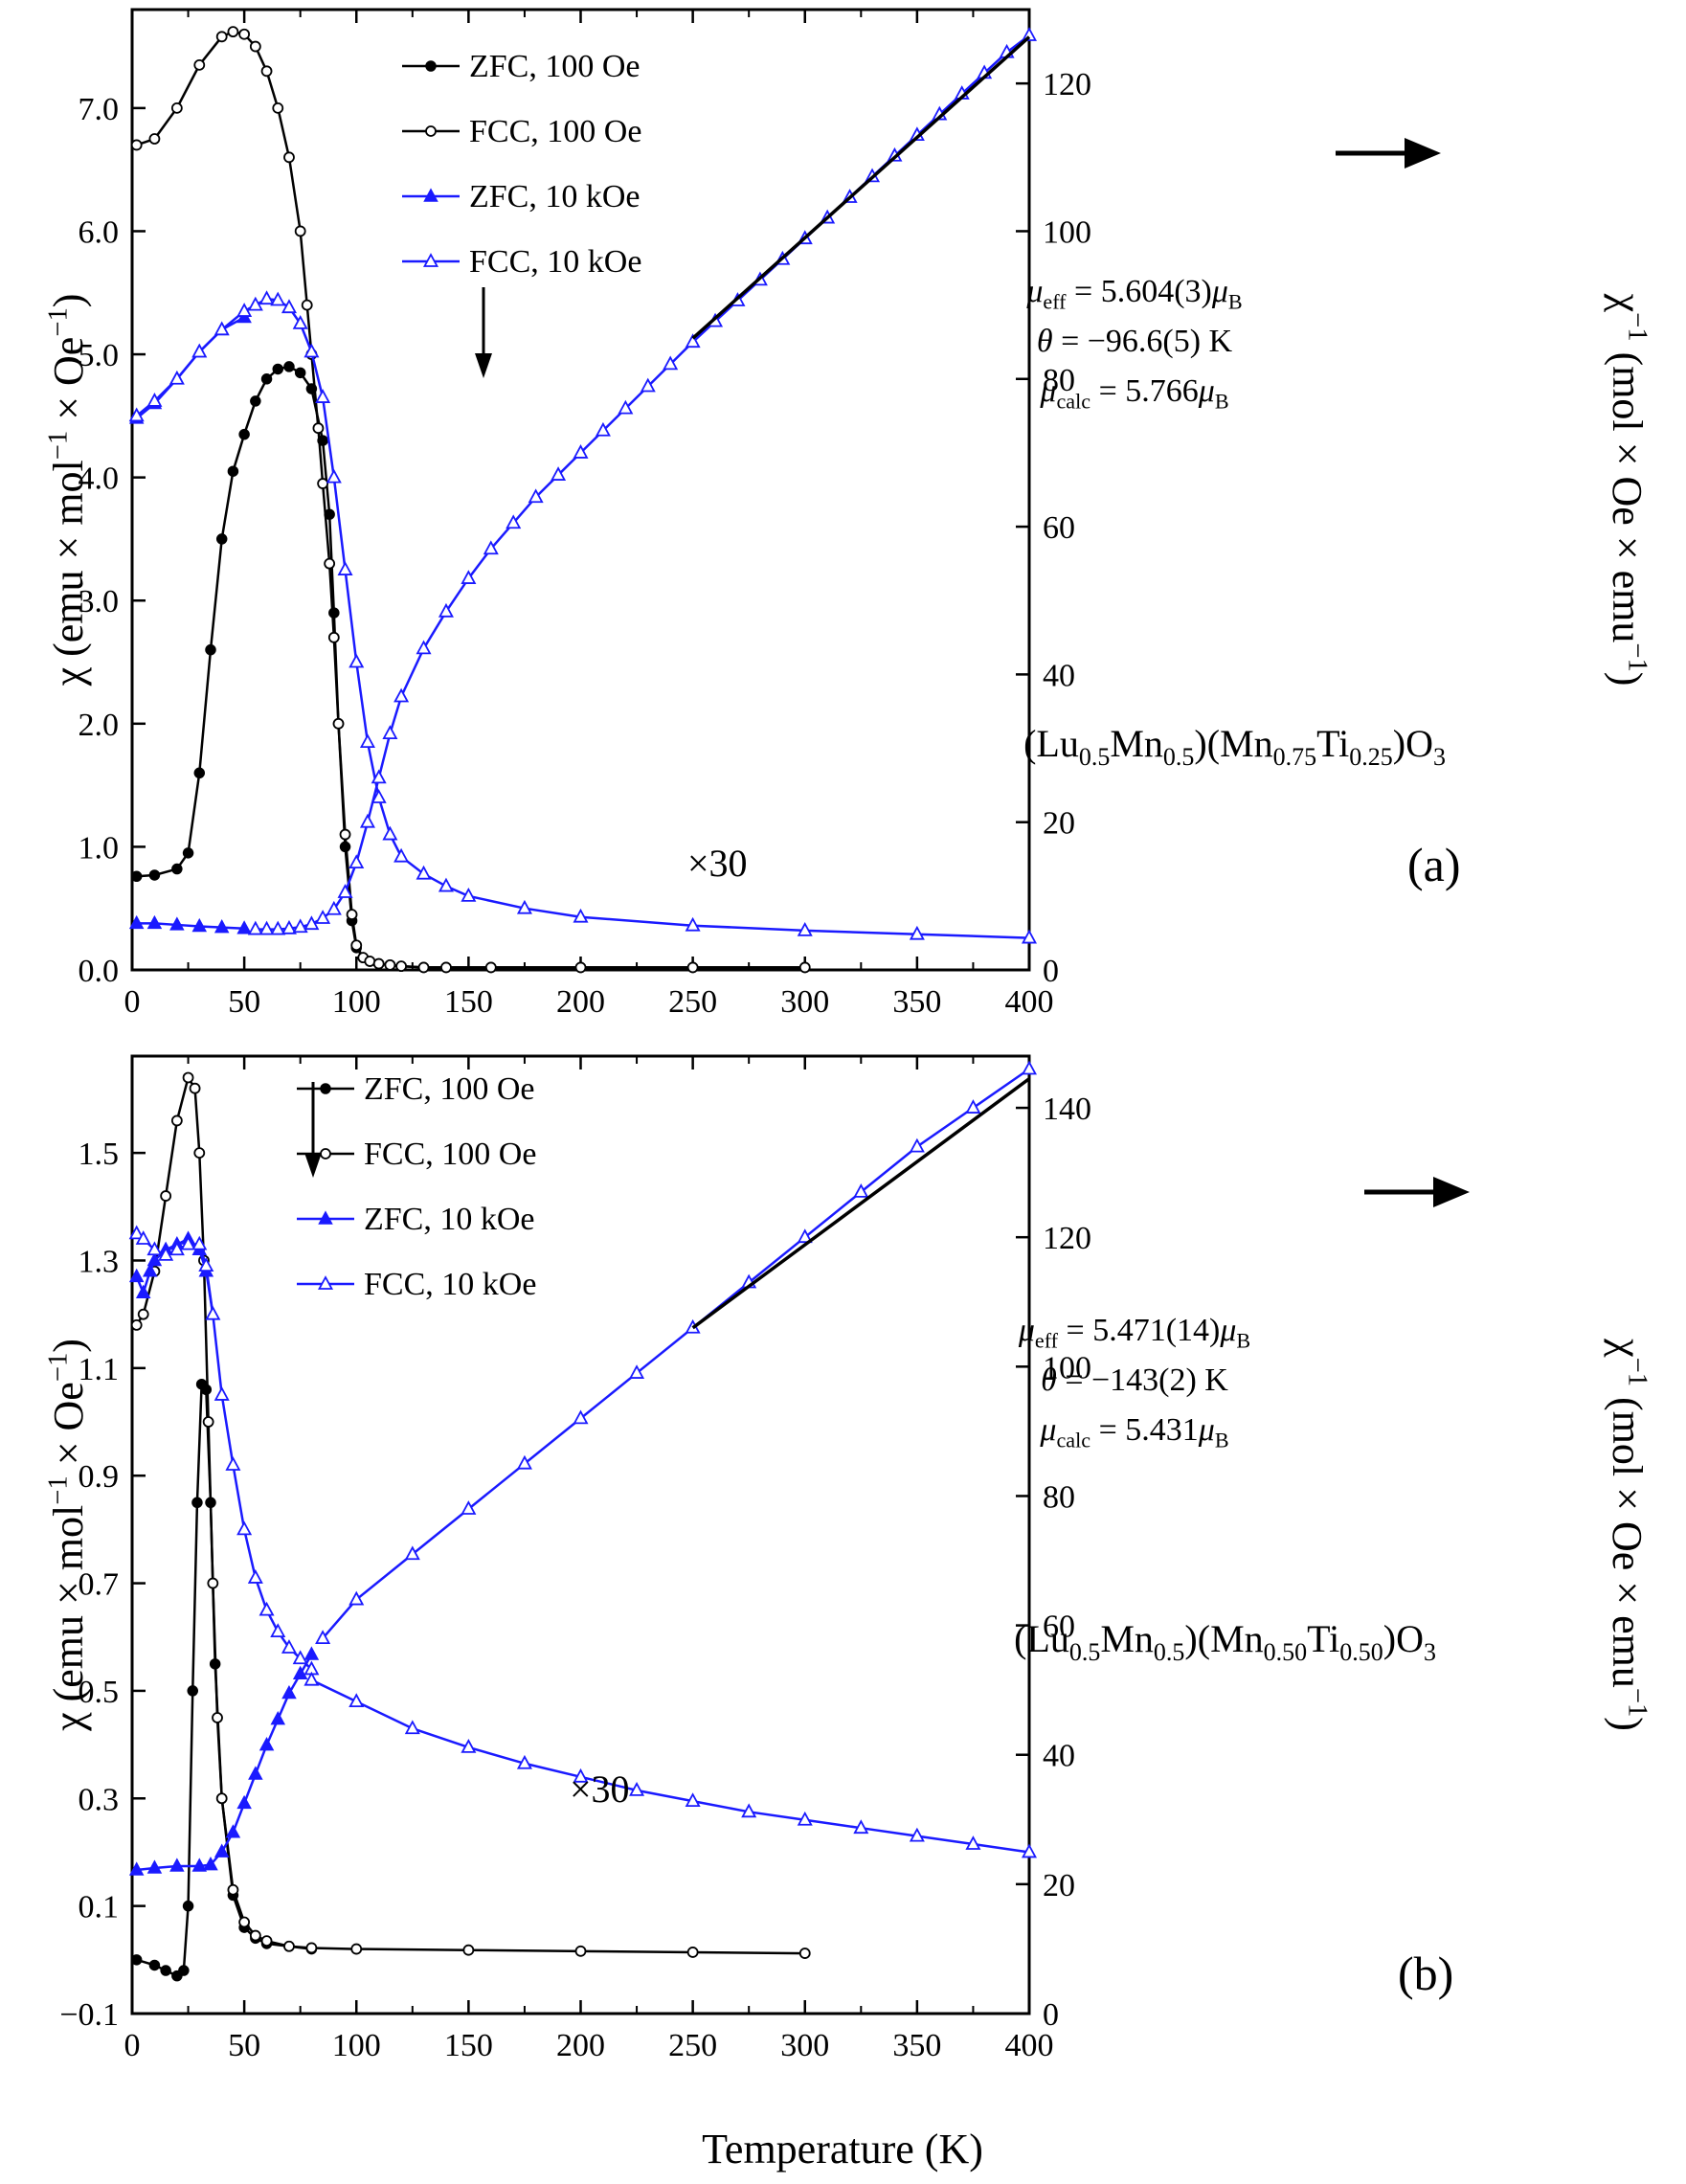 The height and width of the screenshot is (2184, 1686). I want to click on y-left-tick-label: 4.0, so click(99, 479).